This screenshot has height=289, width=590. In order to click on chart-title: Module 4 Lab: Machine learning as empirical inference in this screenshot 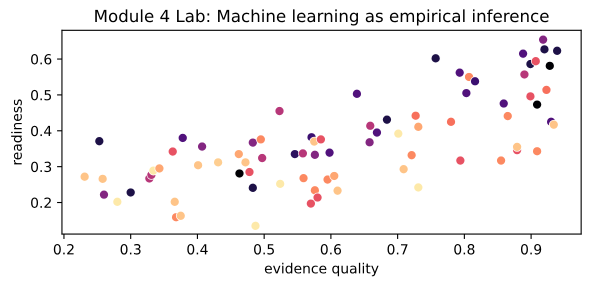, I will do `click(322, 17)`.